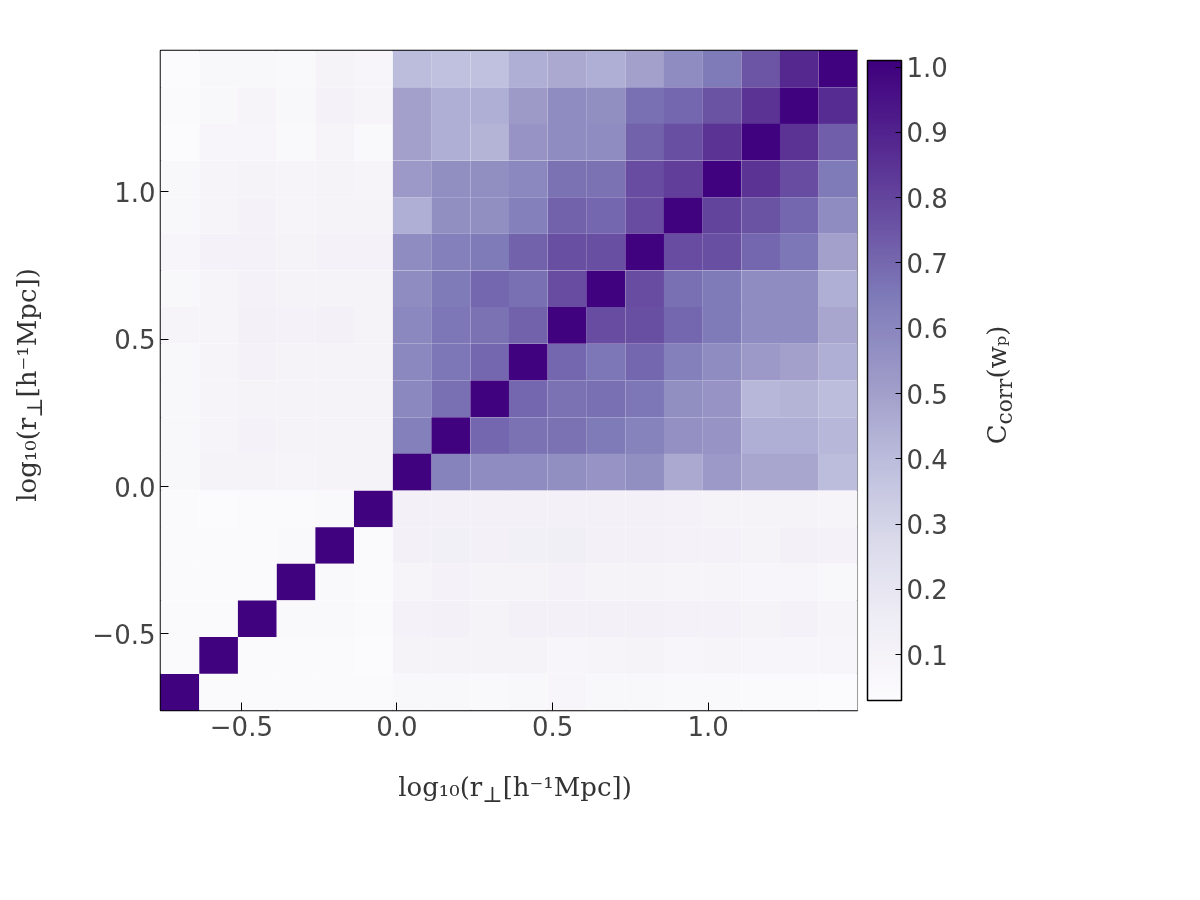  Describe the element at coordinates (927, 459) in the screenshot. I see `color-bar-label: 0.4` at that location.